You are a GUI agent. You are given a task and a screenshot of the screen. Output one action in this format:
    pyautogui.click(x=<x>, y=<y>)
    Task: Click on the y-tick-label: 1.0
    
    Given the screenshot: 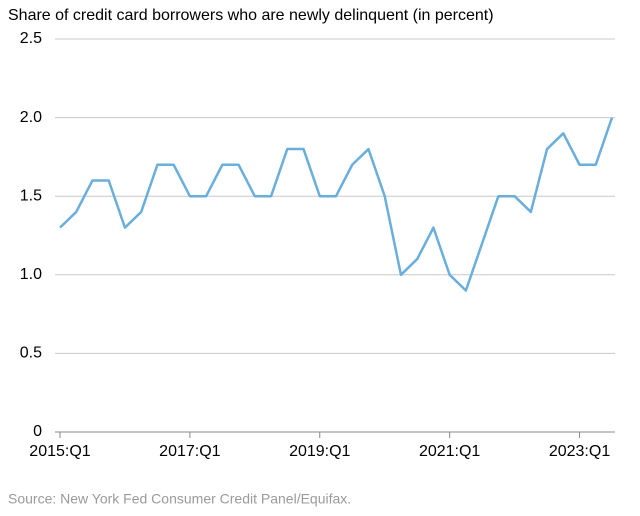 What is the action you would take?
    pyautogui.click(x=31, y=274)
    